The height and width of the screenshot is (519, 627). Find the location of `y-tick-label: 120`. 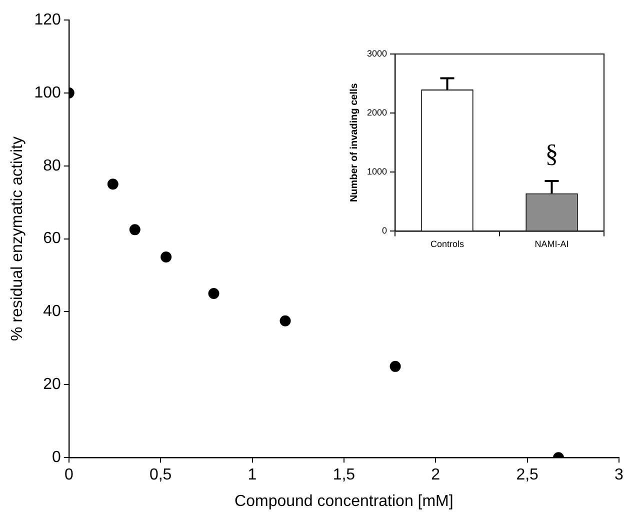

y-tick-label: 120 is located at coordinates (47, 19).